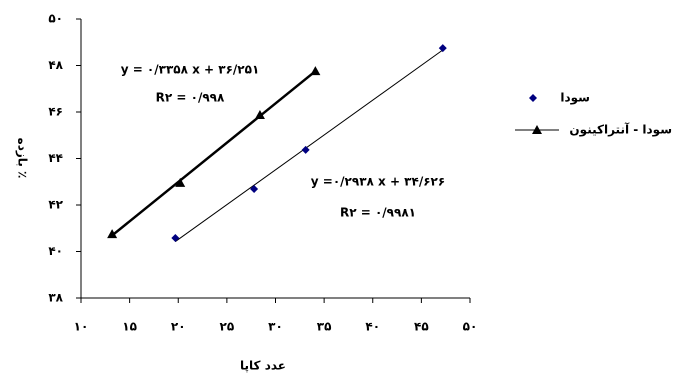 This screenshot has height=378, width=677. I want to click on y-tick-label: ۳۸, so click(55, 298).